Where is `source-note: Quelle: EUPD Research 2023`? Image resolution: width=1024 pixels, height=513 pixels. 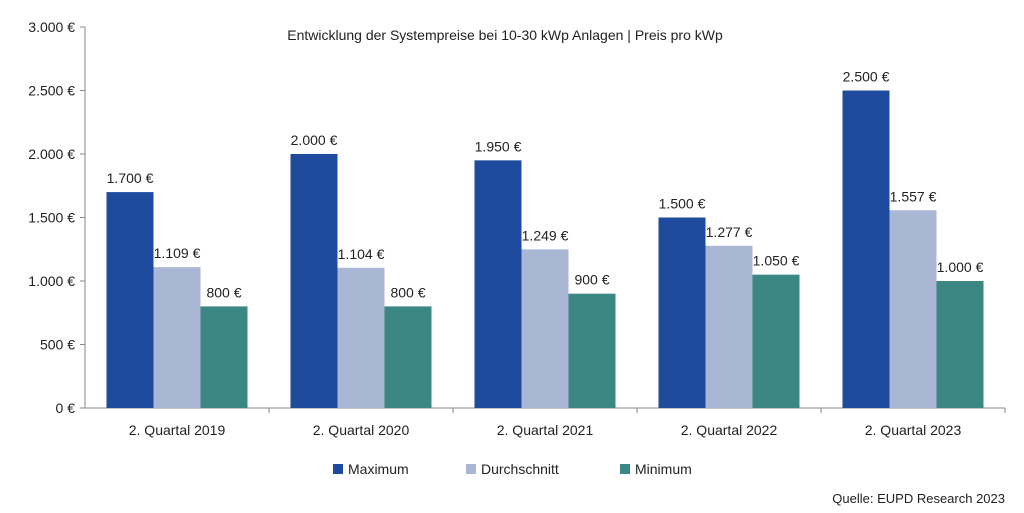 source-note: Quelle: EUPD Research 2023 is located at coordinates (918, 498).